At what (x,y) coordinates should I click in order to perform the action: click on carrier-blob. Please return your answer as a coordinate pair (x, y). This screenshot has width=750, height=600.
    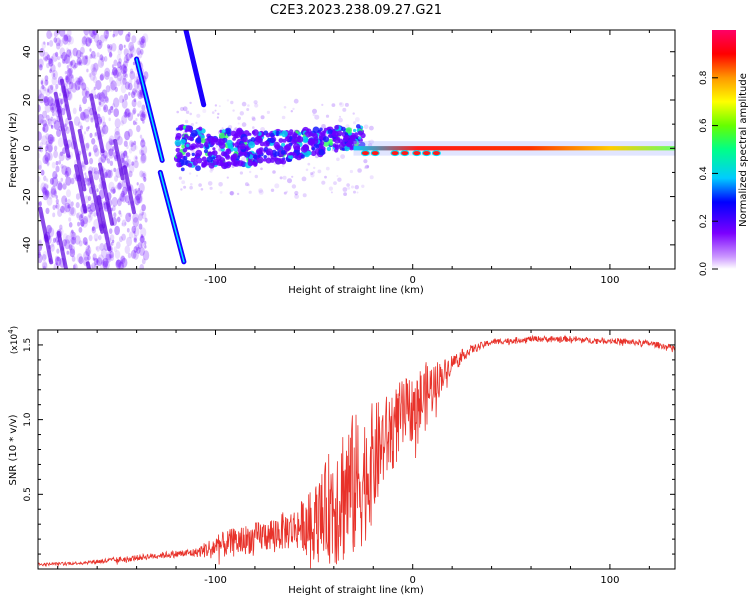
    Looking at the image, I should click on (436, 153).